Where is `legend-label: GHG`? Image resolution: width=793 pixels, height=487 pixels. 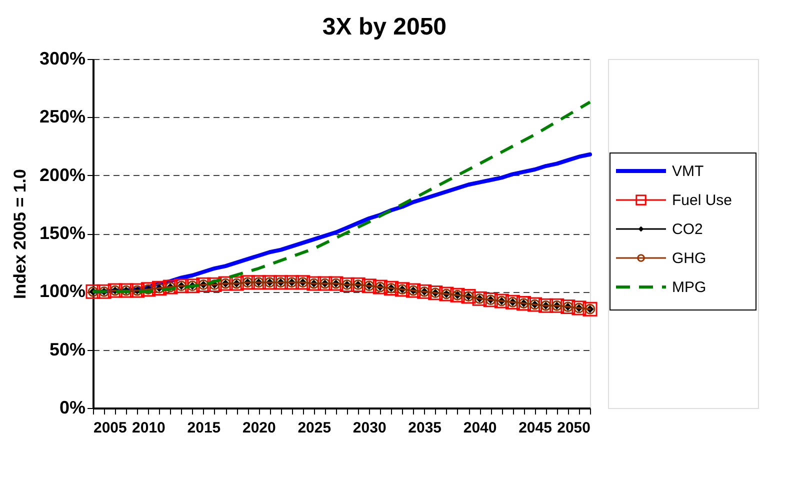
legend-label: GHG is located at coordinates (689, 258).